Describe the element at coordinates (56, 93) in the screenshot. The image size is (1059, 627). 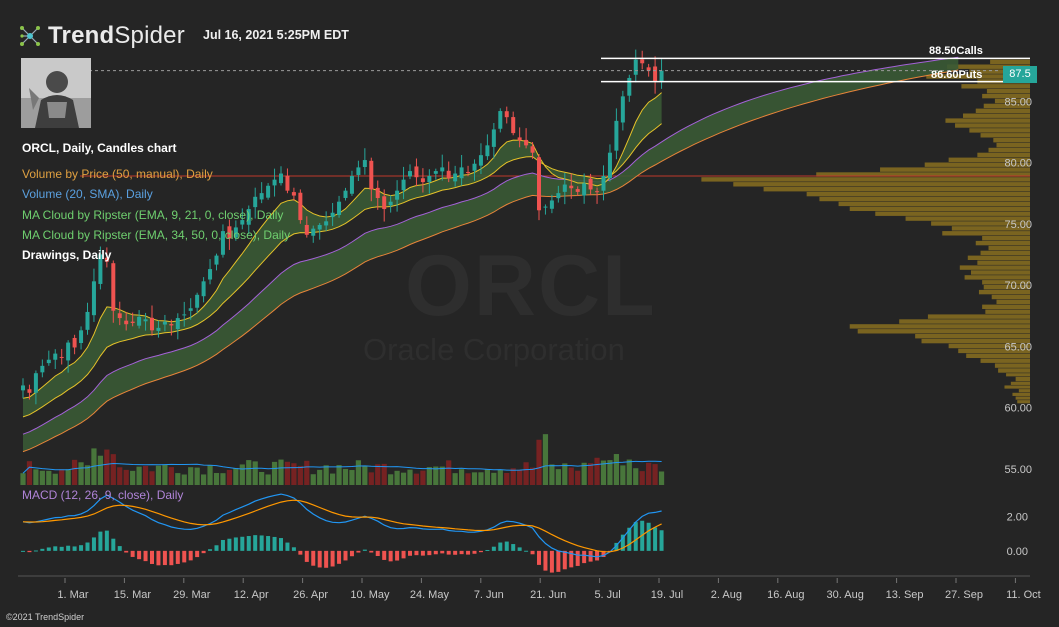
I see `avatar-image` at that location.